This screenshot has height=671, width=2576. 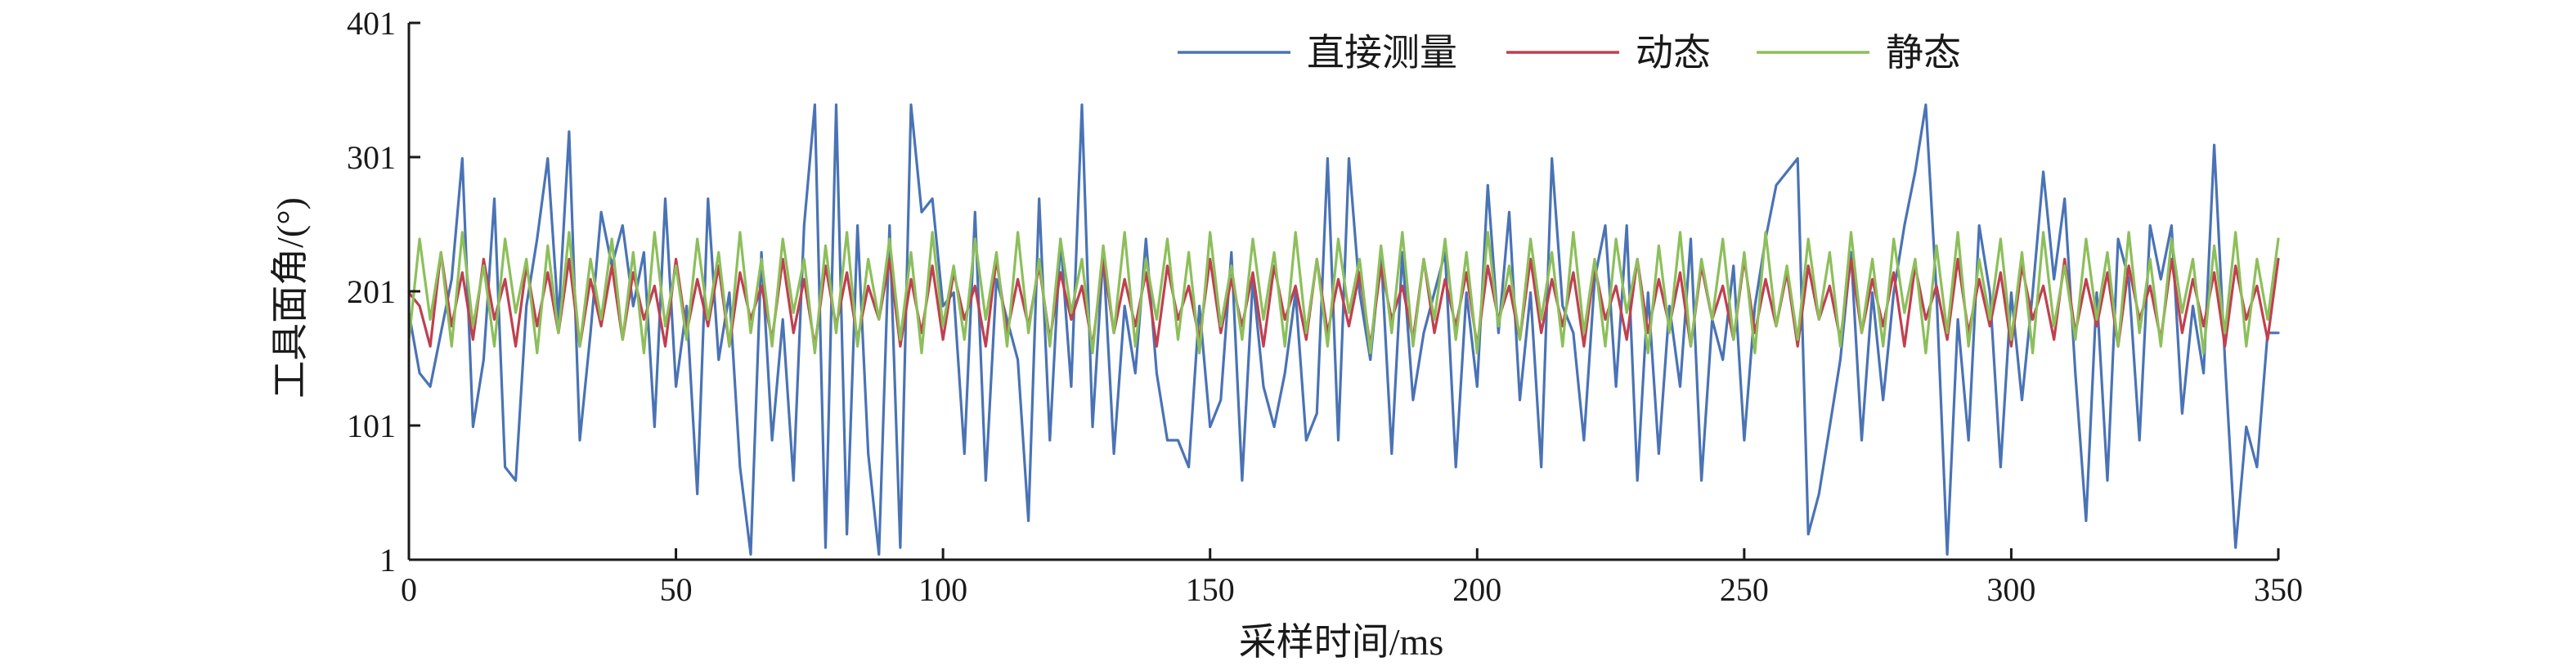 What do you see at coordinates (1673, 53) in the screenshot?
I see `legend-label-2: 动态` at bounding box center [1673, 53].